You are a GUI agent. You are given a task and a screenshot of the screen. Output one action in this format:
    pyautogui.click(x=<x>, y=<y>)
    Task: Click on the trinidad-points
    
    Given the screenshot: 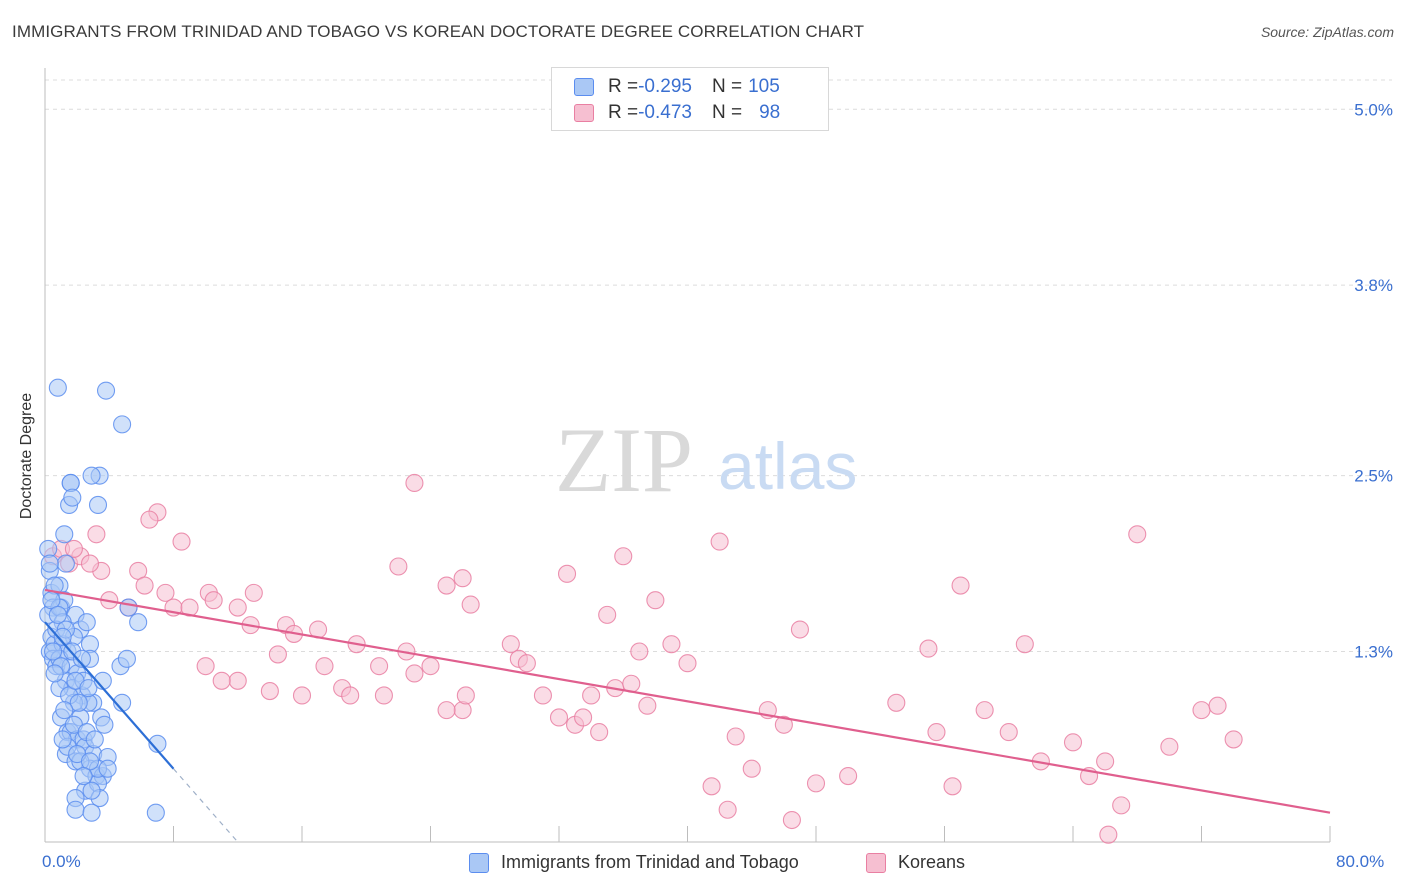 What is the action you would take?
    pyautogui.click(x=103, y=600)
    